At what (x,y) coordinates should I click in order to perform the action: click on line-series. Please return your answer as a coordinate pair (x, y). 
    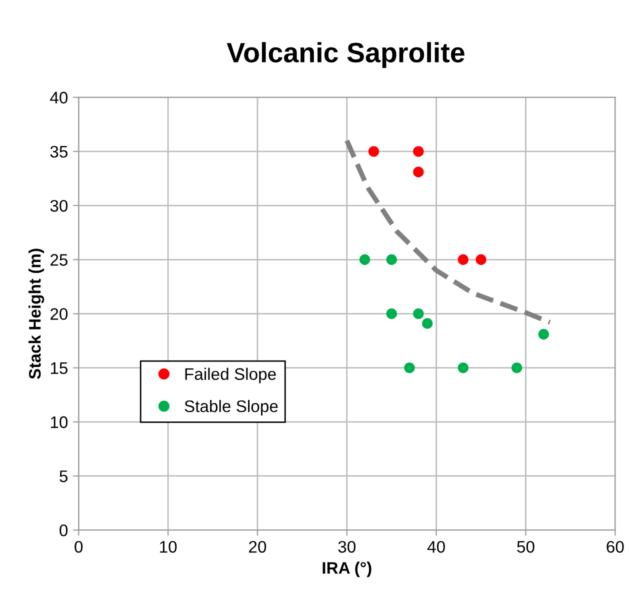
    Looking at the image, I should click on (448, 231).